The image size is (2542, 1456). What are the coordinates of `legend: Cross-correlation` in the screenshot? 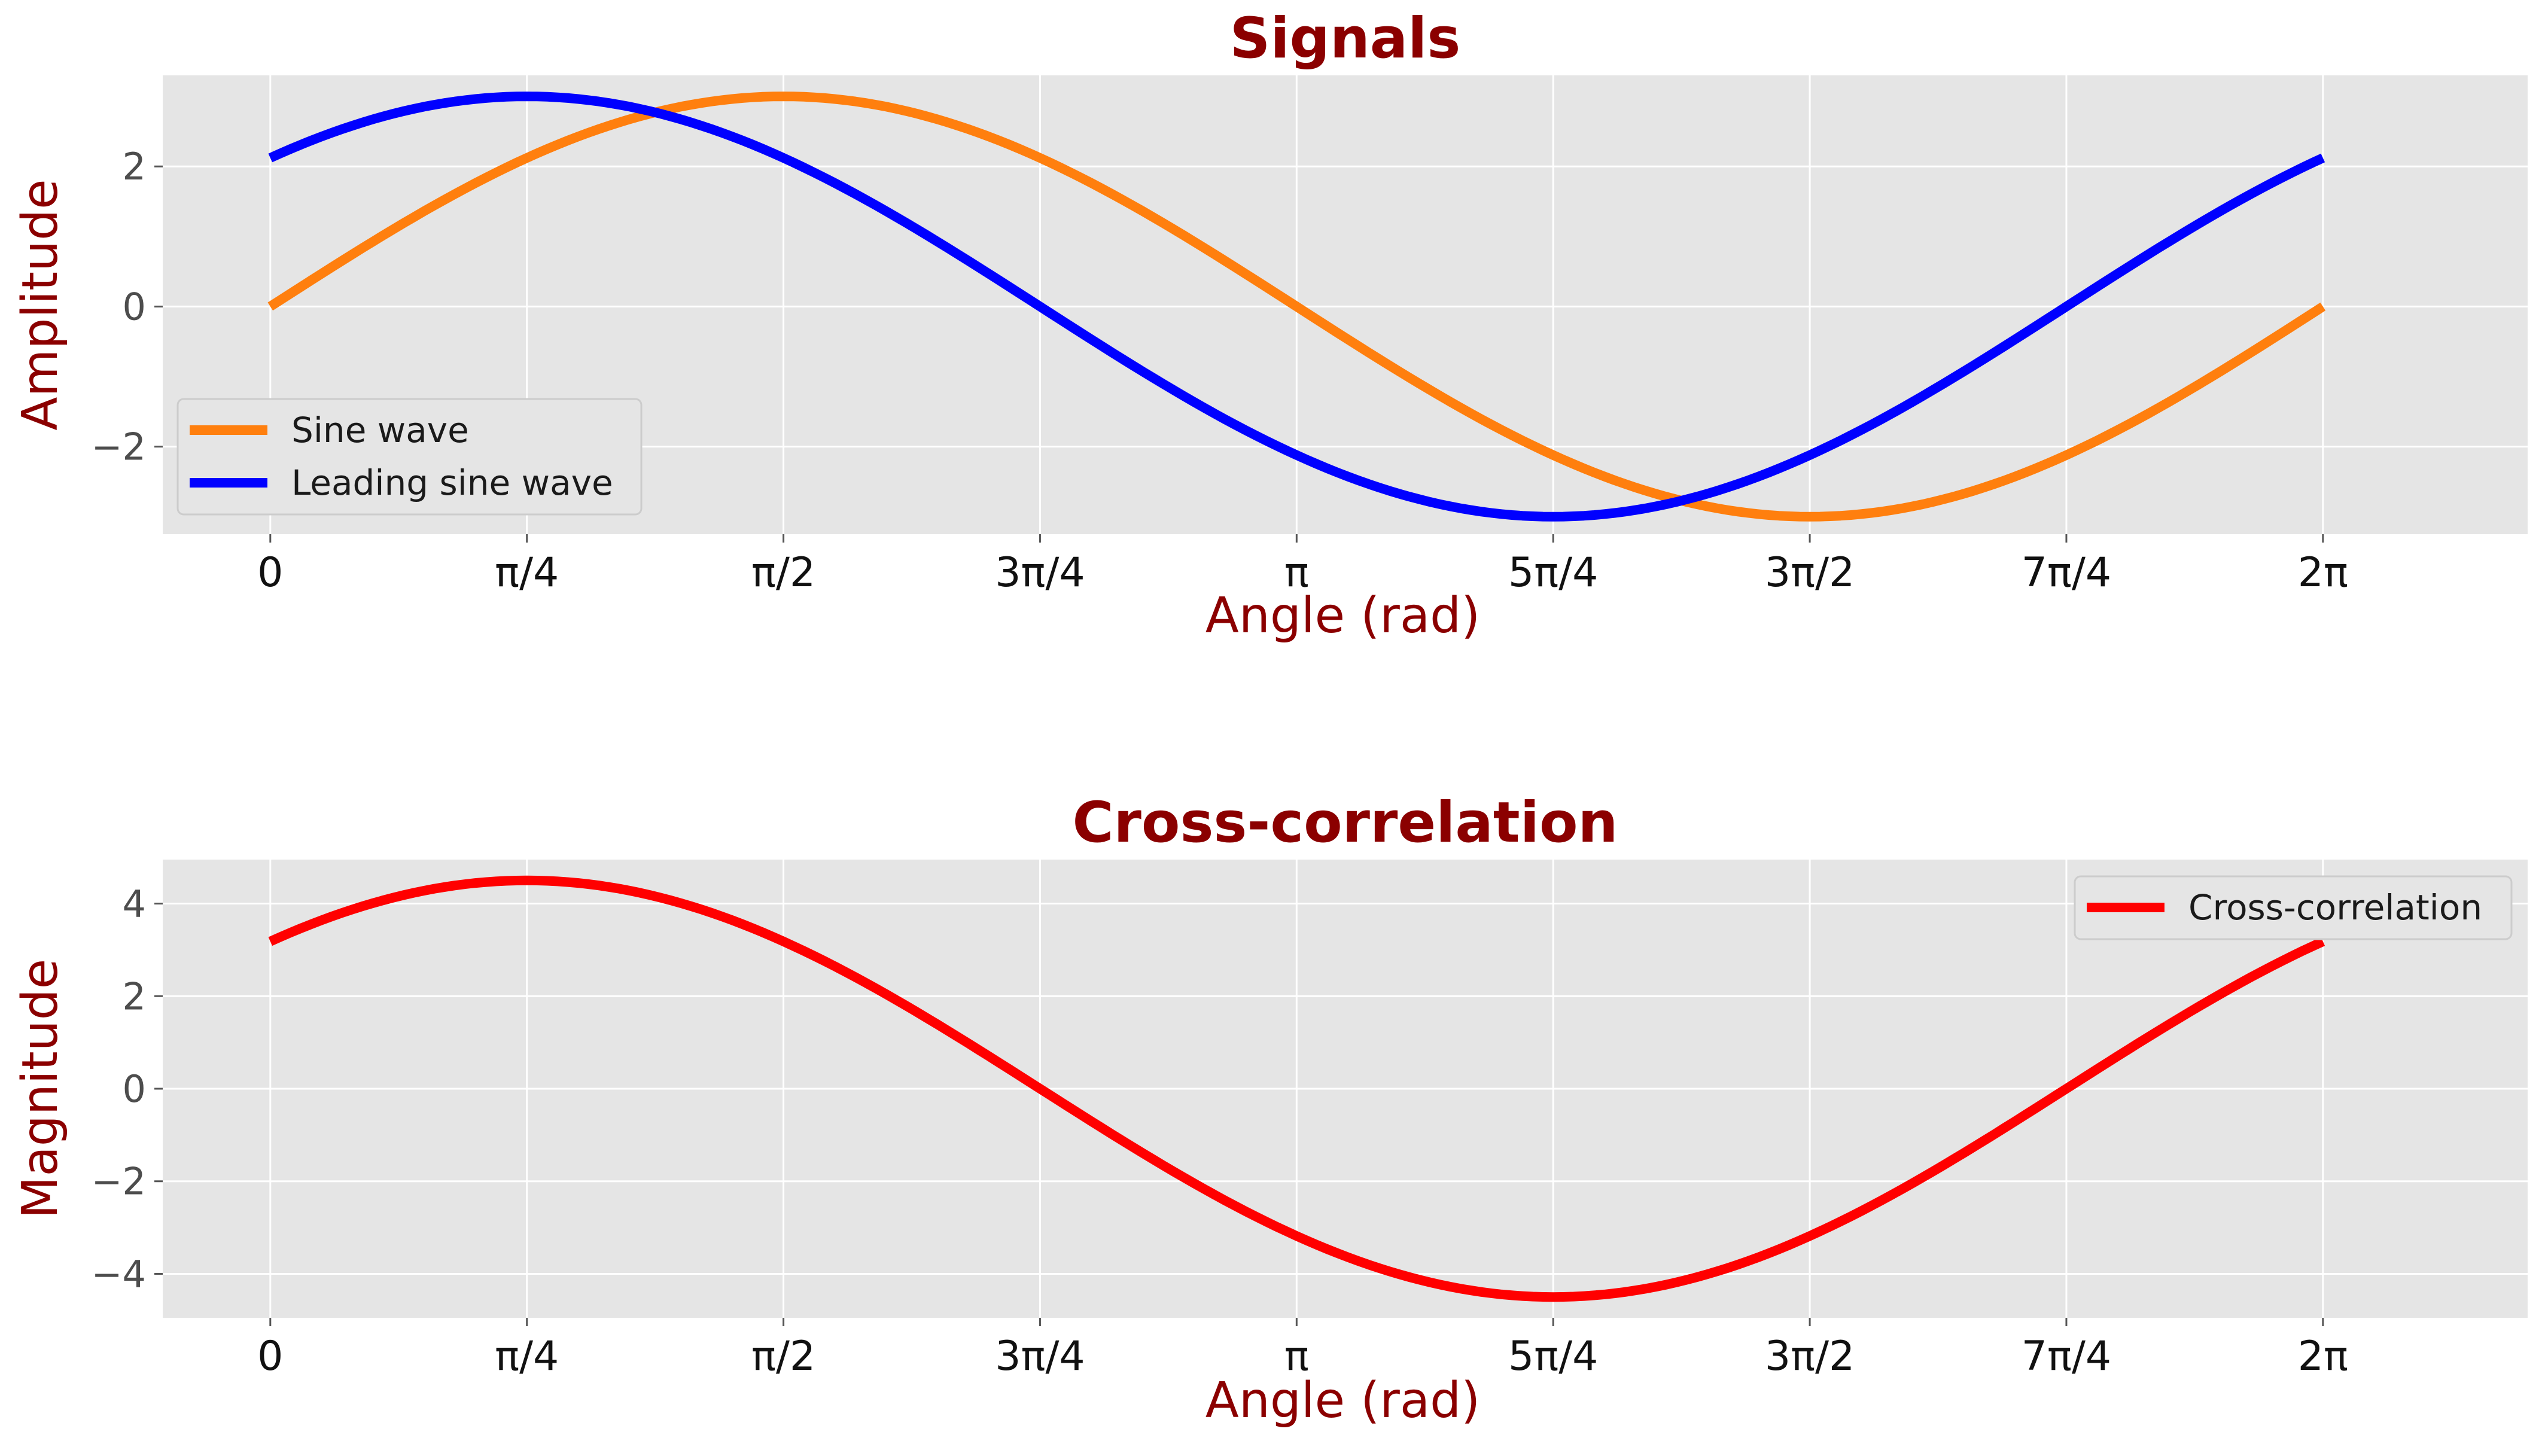 It's located at (2293, 908).